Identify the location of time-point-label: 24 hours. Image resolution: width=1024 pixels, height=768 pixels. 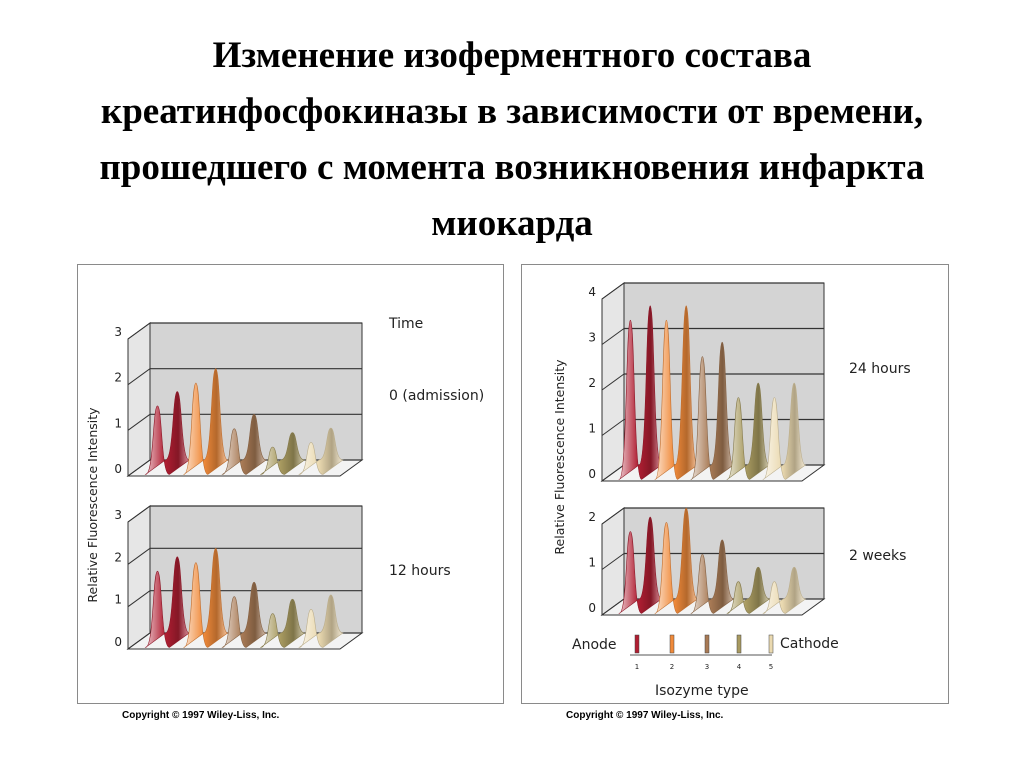
(880, 369).